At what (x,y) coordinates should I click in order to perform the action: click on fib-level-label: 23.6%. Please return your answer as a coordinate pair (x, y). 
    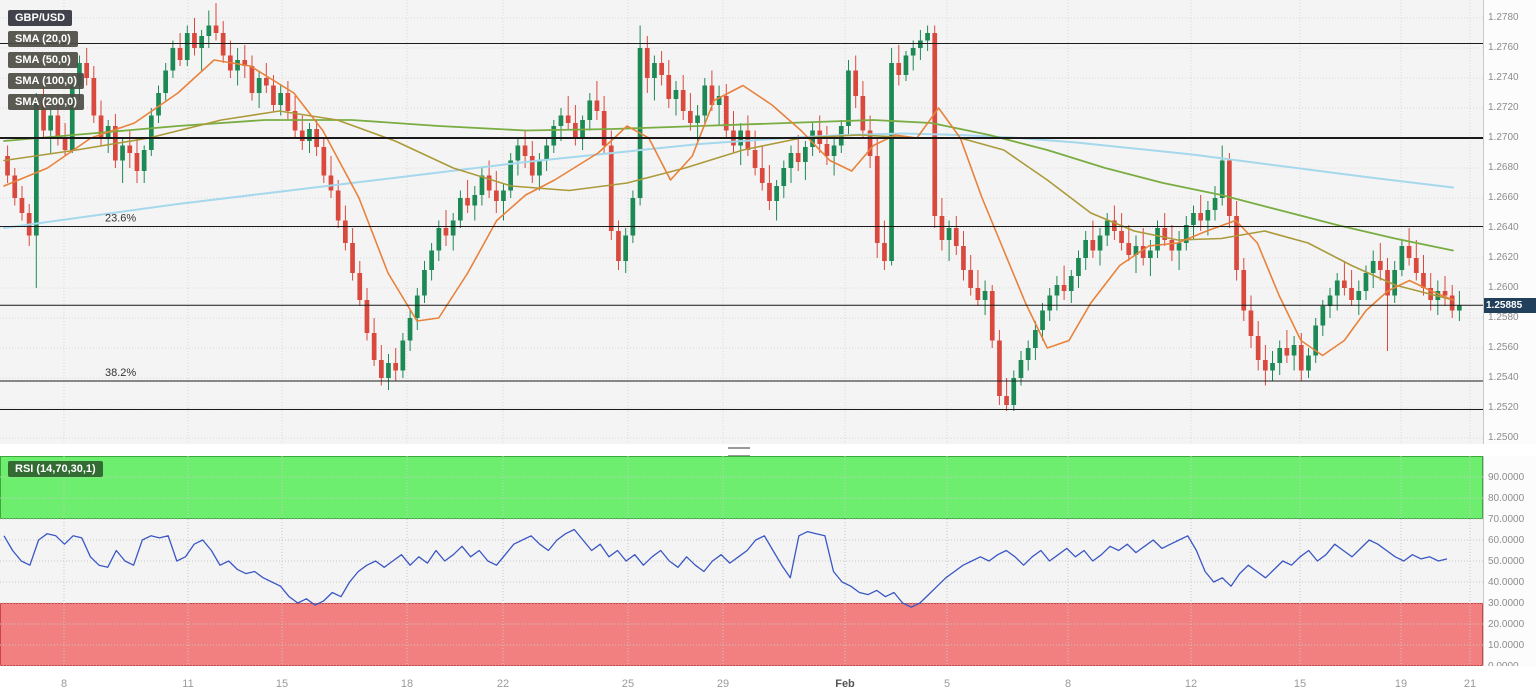
    Looking at the image, I should click on (120, 219).